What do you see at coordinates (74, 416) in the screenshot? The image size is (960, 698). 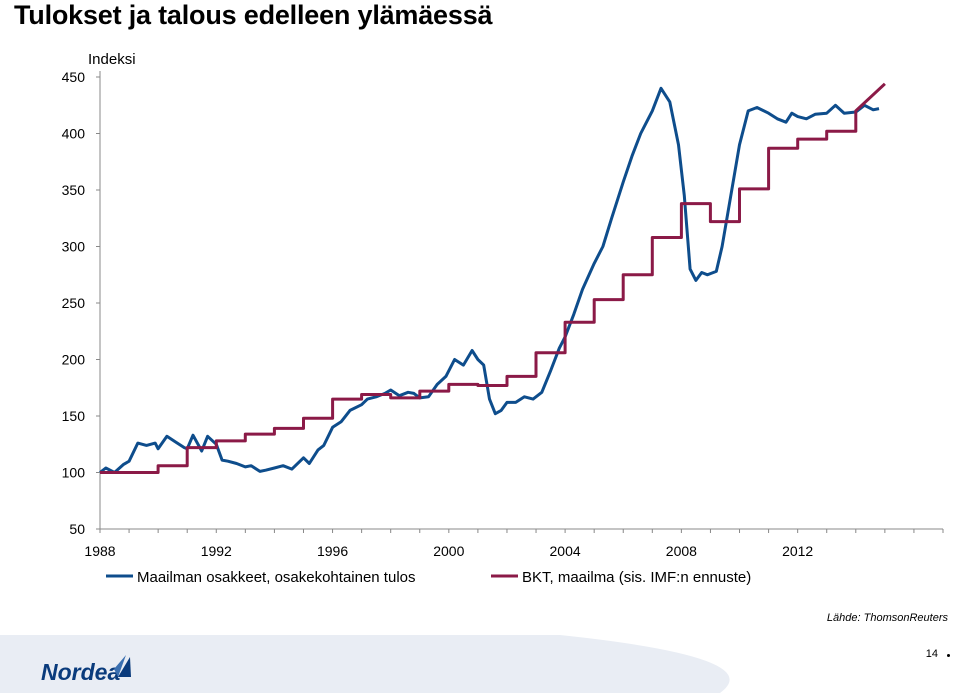 I see `y-tick-label: 150` at bounding box center [74, 416].